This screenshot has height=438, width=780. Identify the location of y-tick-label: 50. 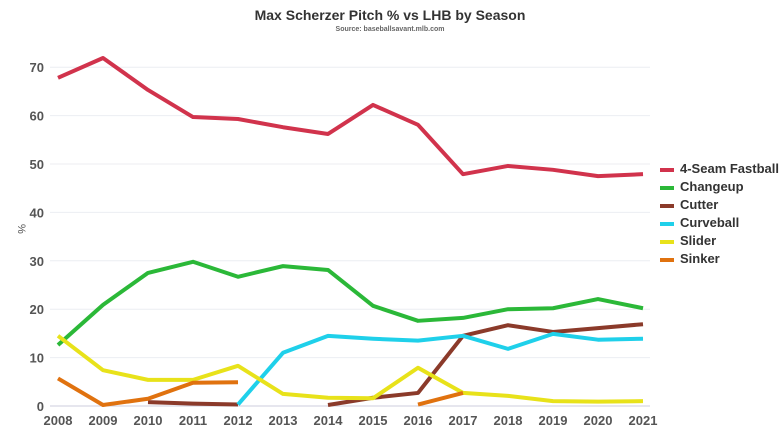
(37, 164).